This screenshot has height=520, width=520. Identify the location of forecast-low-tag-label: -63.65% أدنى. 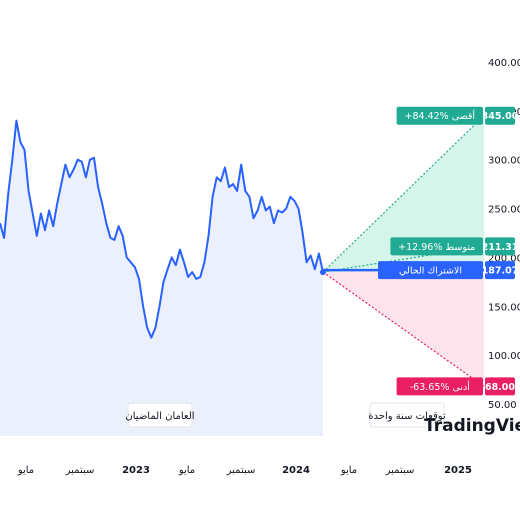
(440, 386).